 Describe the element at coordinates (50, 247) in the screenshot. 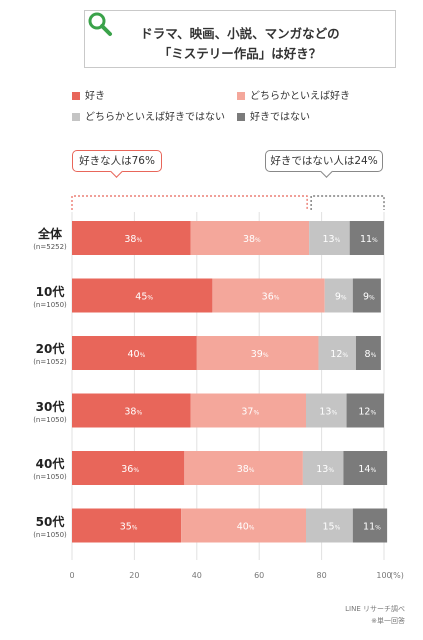

I see `row-sample-size: (n=5252)` at that location.